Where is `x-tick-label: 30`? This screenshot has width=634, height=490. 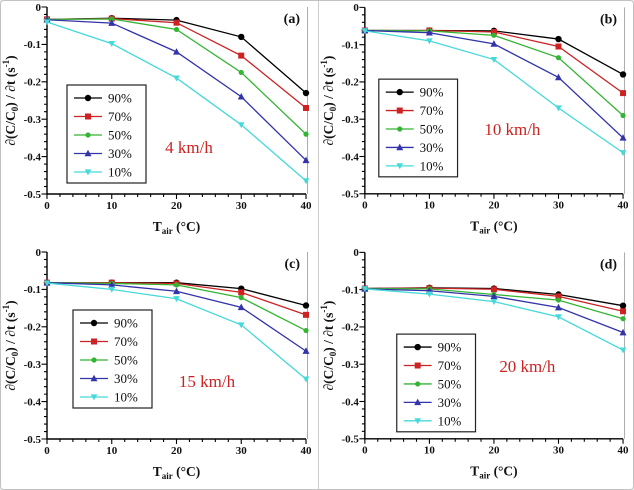 x-tick-label: 30 is located at coordinates (558, 206).